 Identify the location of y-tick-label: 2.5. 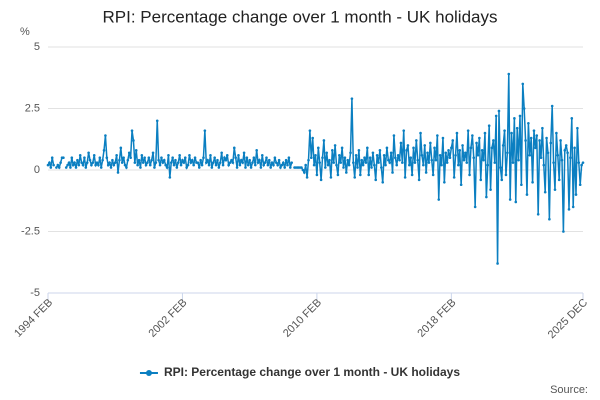
(32, 108).